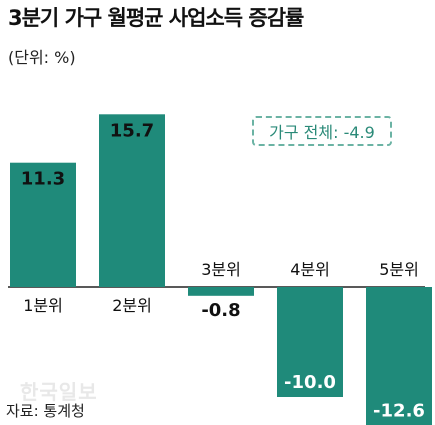 This screenshot has width=435, height=425. I want to click on category-label: 4분위, so click(310, 269).